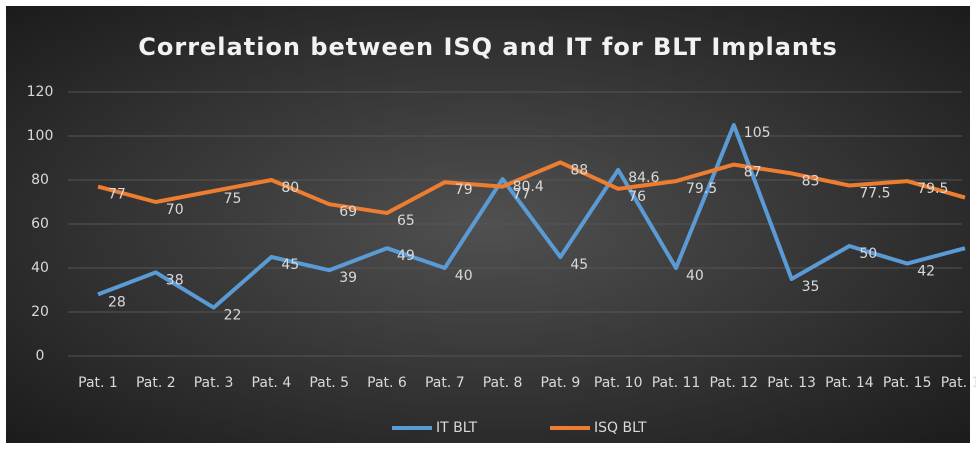 This screenshot has width=976, height=449. What do you see at coordinates (40, 268) in the screenshot?
I see `y-tick-label: 40` at bounding box center [40, 268].